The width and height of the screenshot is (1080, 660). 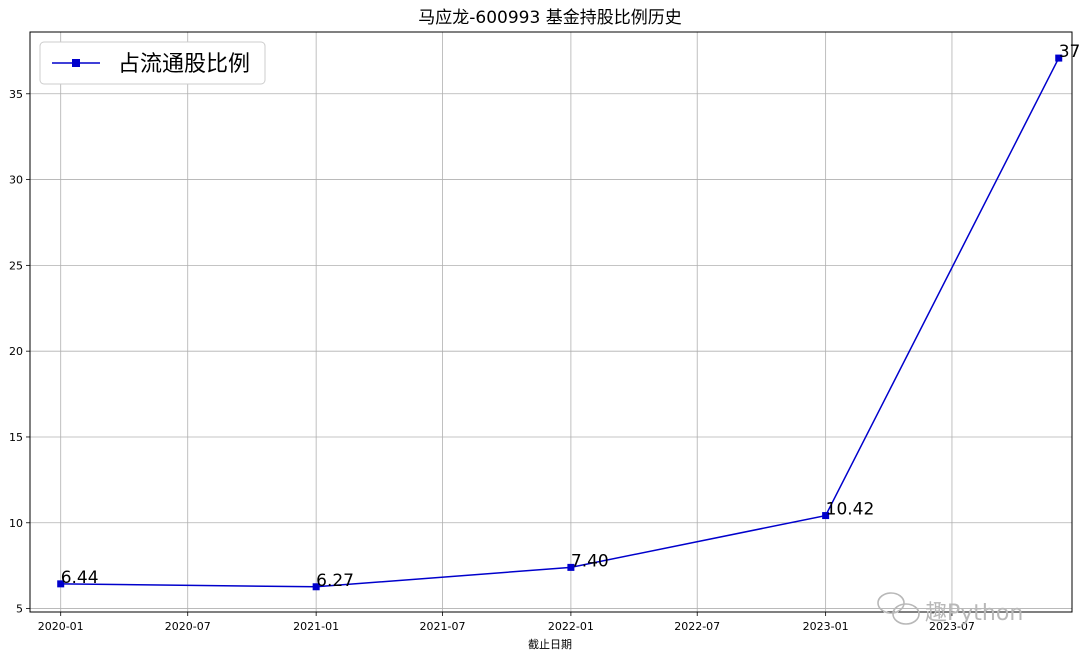 I want to click on x-tick-label: 2023-07, so click(x=952, y=626).